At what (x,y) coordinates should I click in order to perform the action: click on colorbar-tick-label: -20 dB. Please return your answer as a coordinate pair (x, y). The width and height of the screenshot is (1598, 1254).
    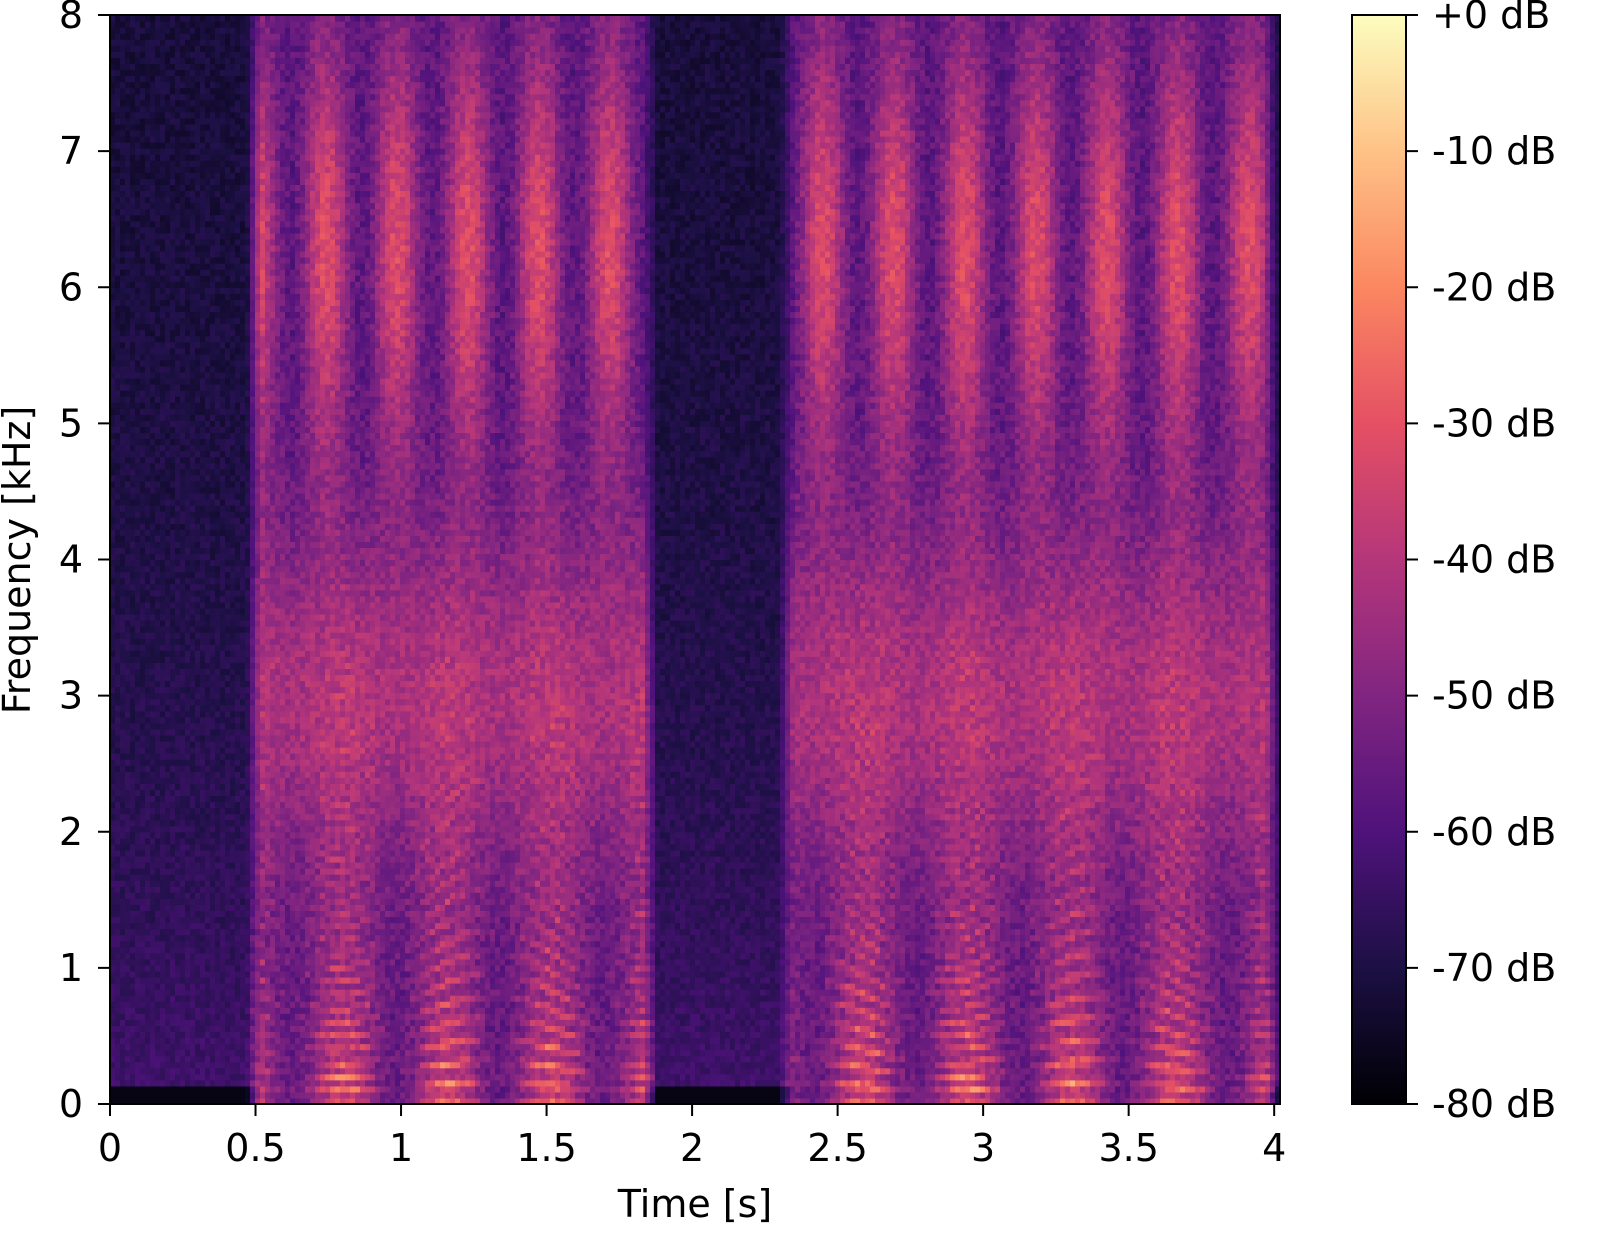
    Looking at the image, I should click on (1494, 287).